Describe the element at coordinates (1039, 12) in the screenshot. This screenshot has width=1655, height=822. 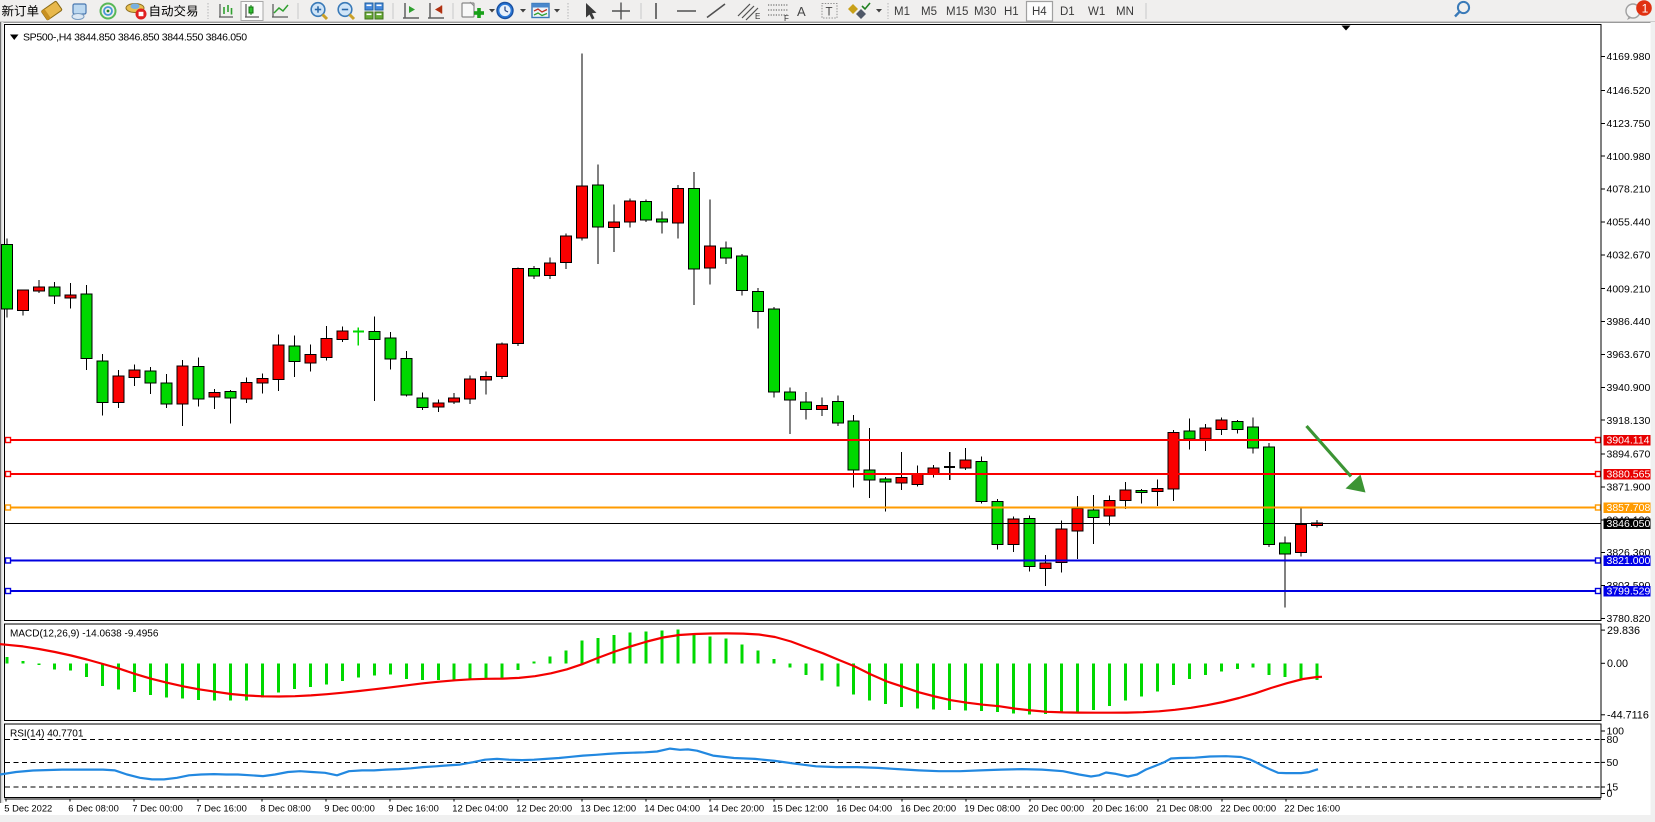
I see `svg-text: H4` at that location.